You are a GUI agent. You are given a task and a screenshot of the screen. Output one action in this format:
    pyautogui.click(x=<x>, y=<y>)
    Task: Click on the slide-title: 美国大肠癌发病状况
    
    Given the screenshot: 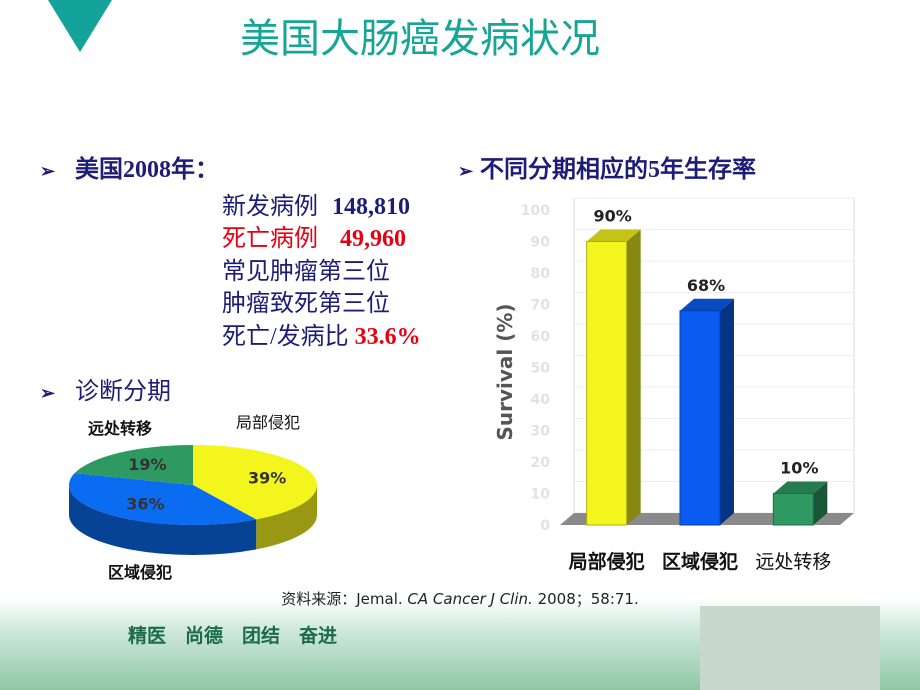 What is the action you would take?
    pyautogui.click(x=420, y=39)
    